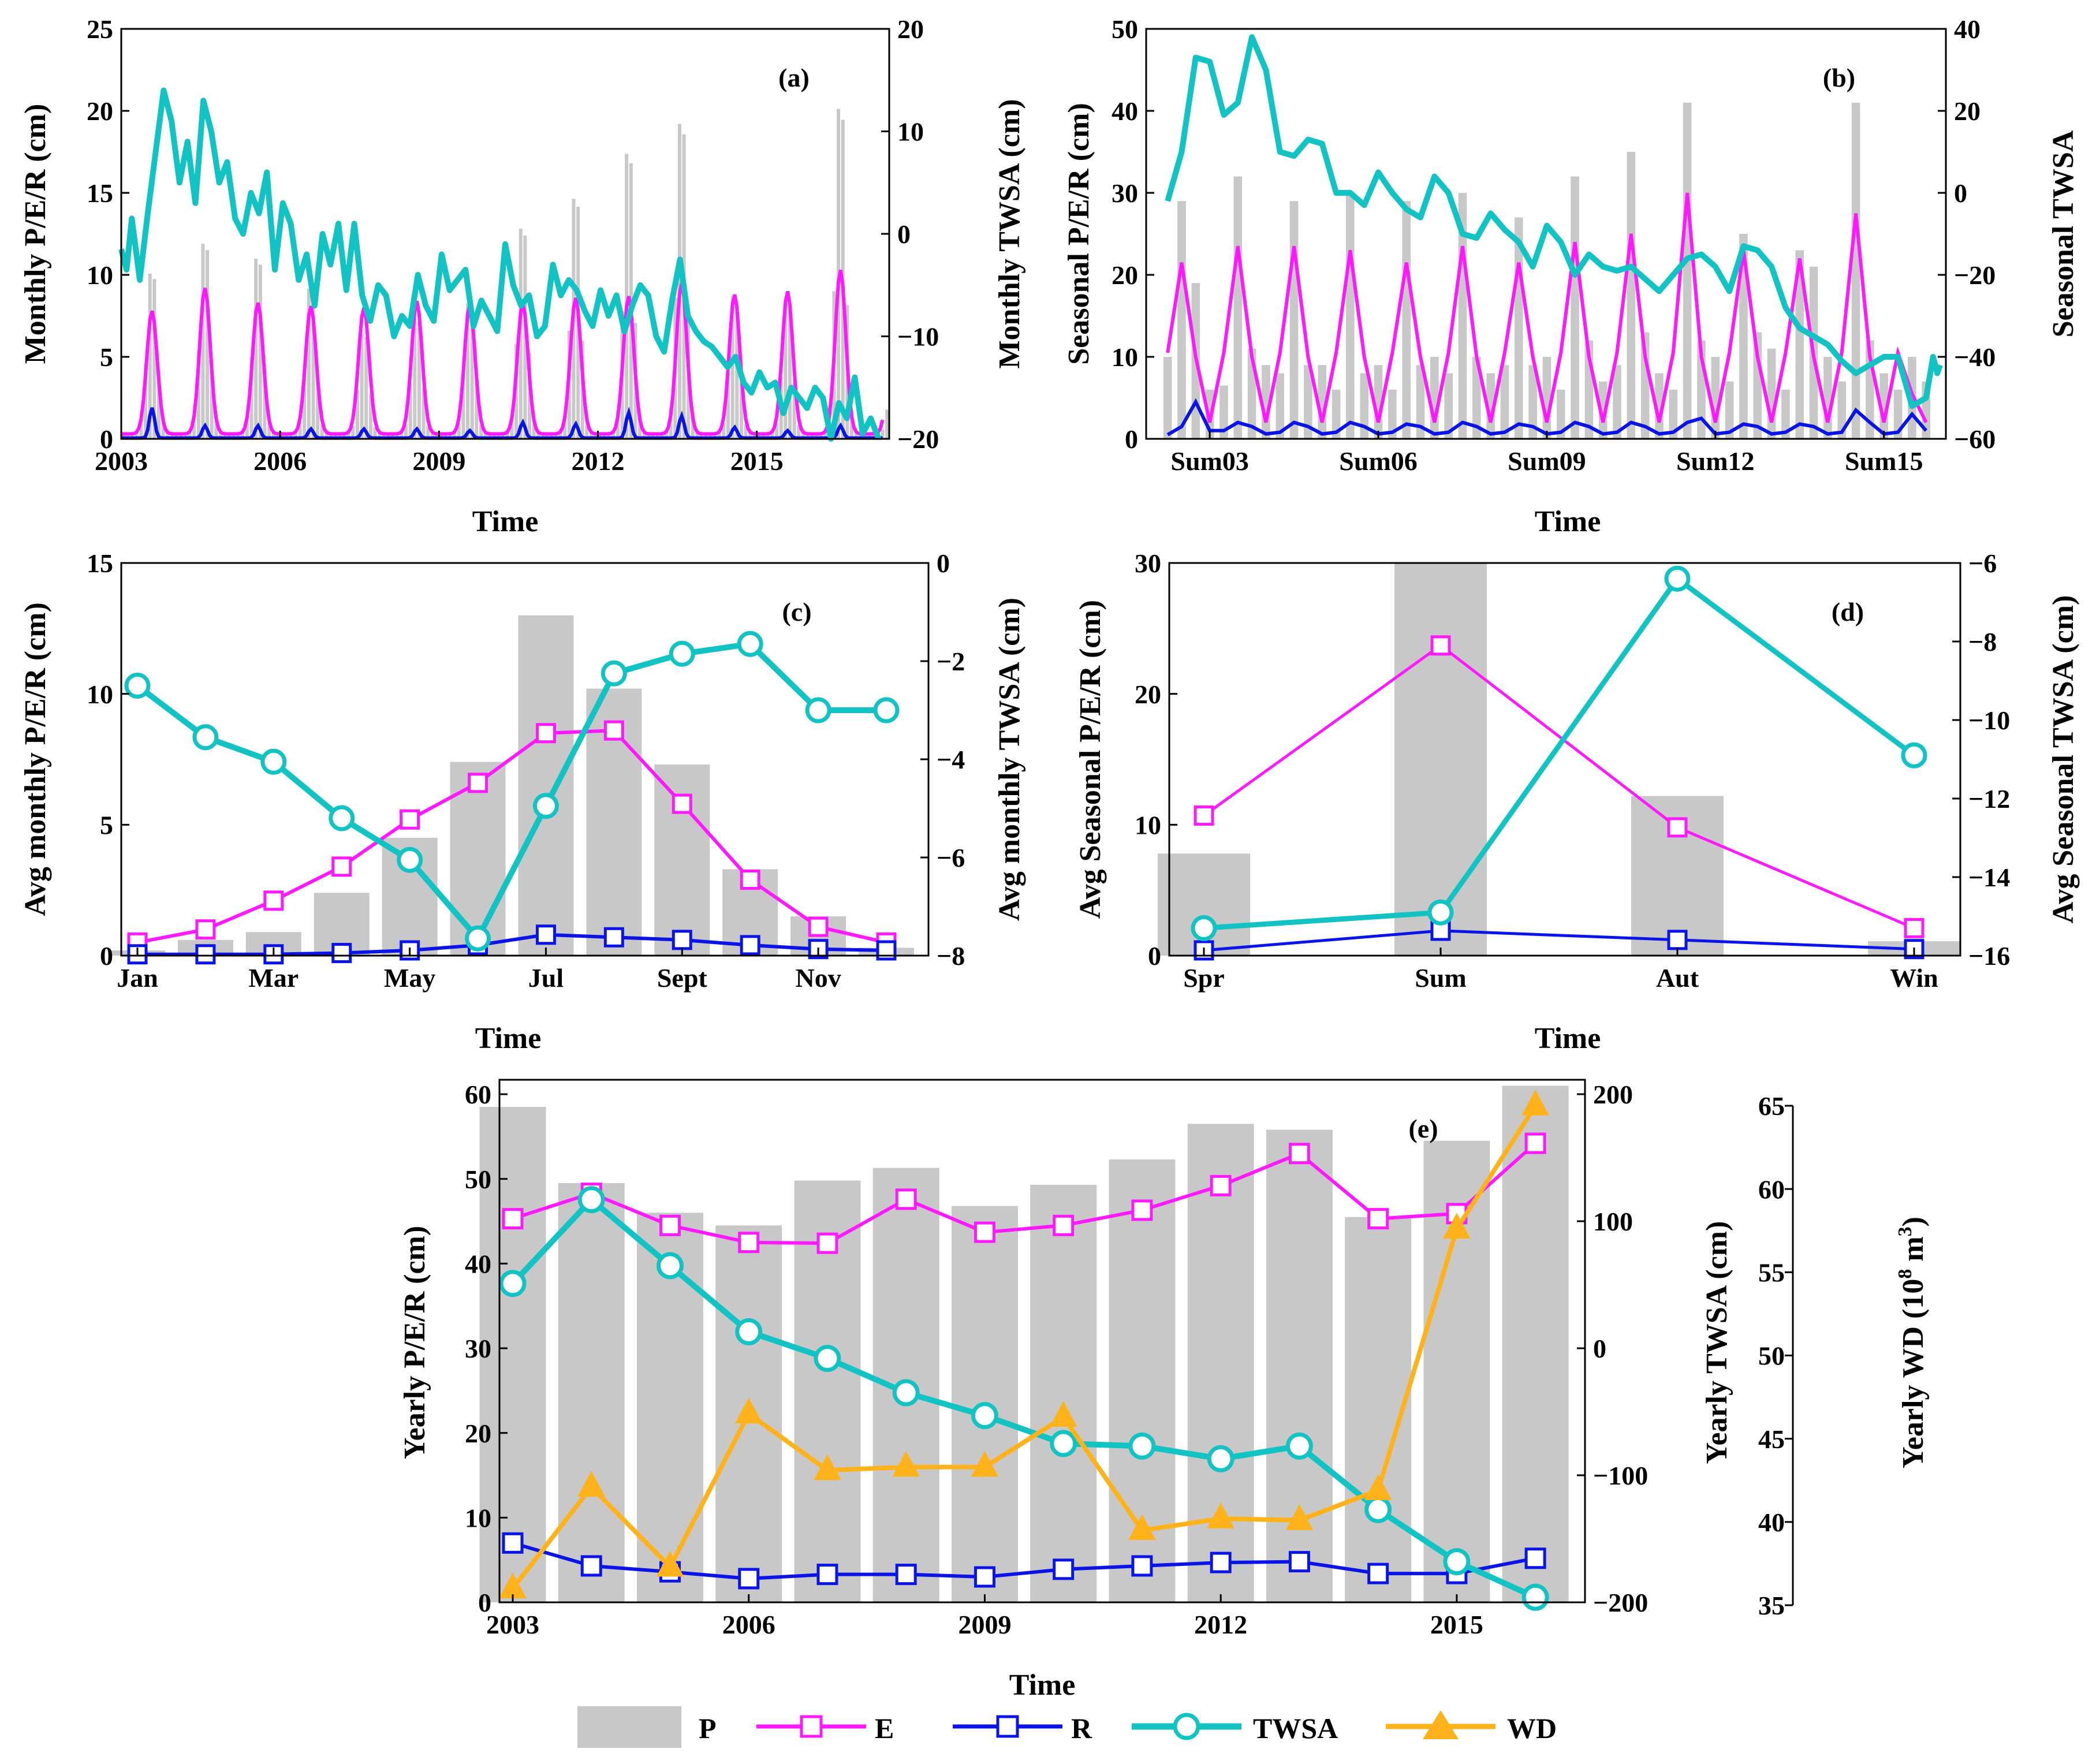  I want to click on panel-b-ytick-label: 50, so click(1125, 29).